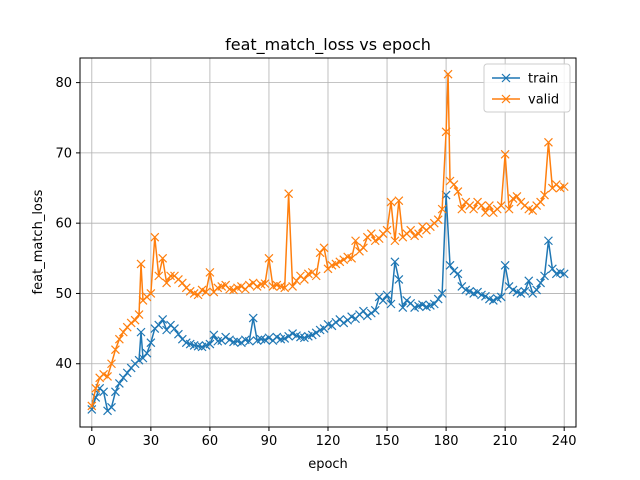  Describe the element at coordinates (328, 45) in the screenshot. I see `chart-title: feat_match_loss vs epoch` at that location.